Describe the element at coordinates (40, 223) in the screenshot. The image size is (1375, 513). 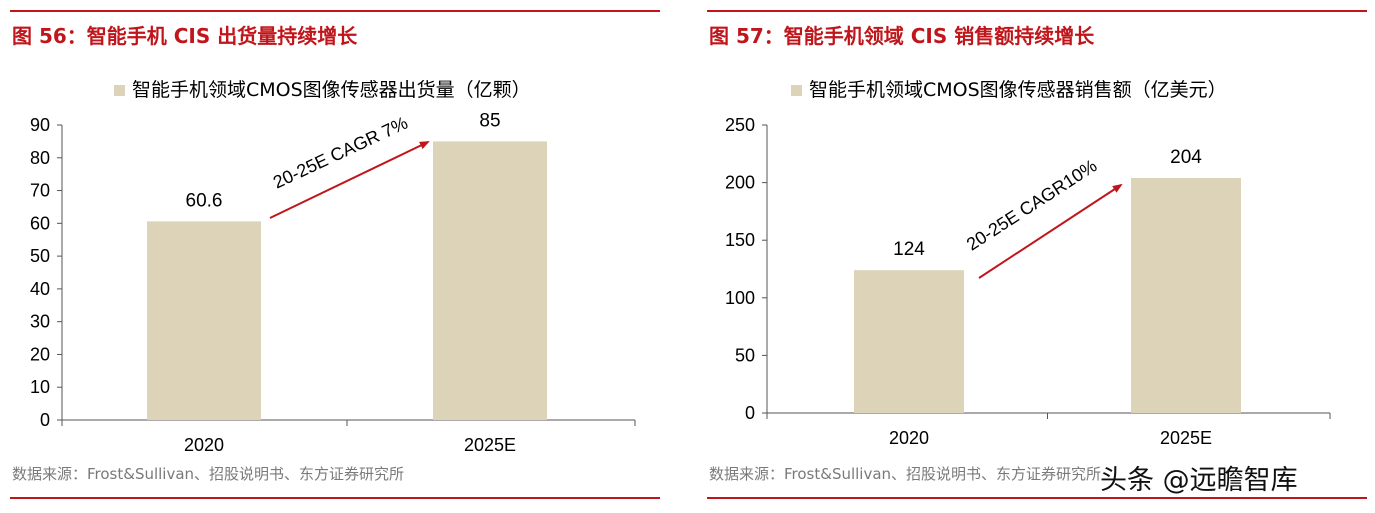
I see `y-tick-label: 60` at that location.